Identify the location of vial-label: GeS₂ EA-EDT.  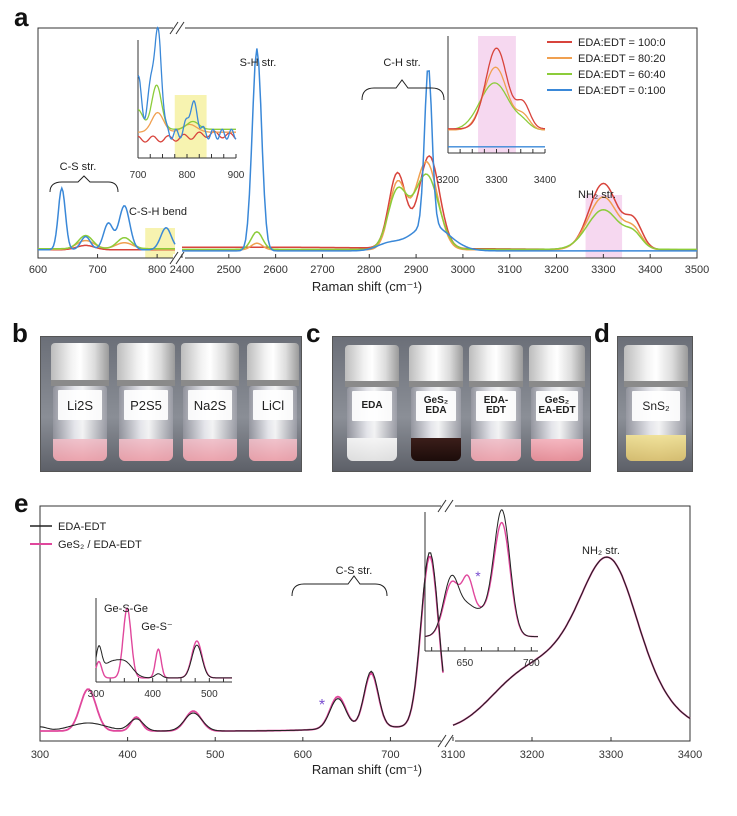
(557, 406).